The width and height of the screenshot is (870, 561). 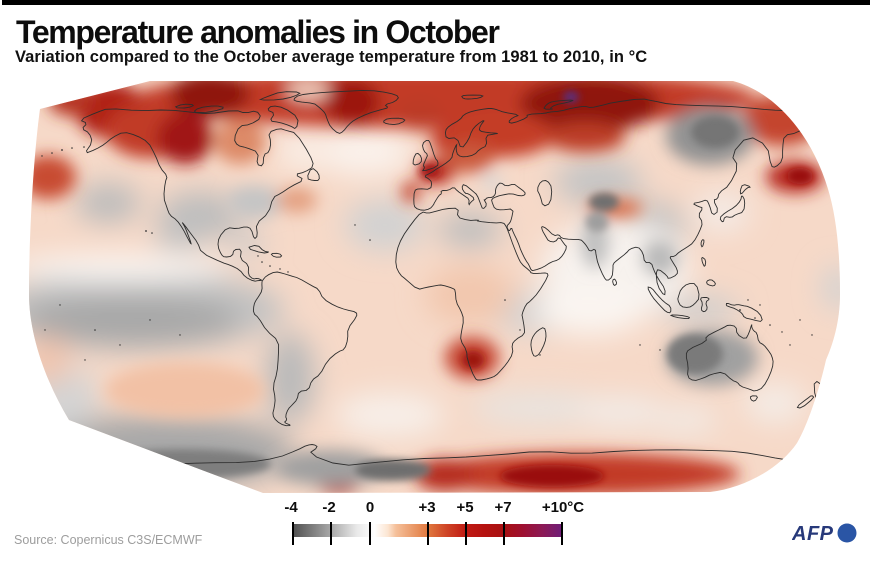 What do you see at coordinates (813, 534) in the screenshot?
I see `svg-text: AFP` at bounding box center [813, 534].